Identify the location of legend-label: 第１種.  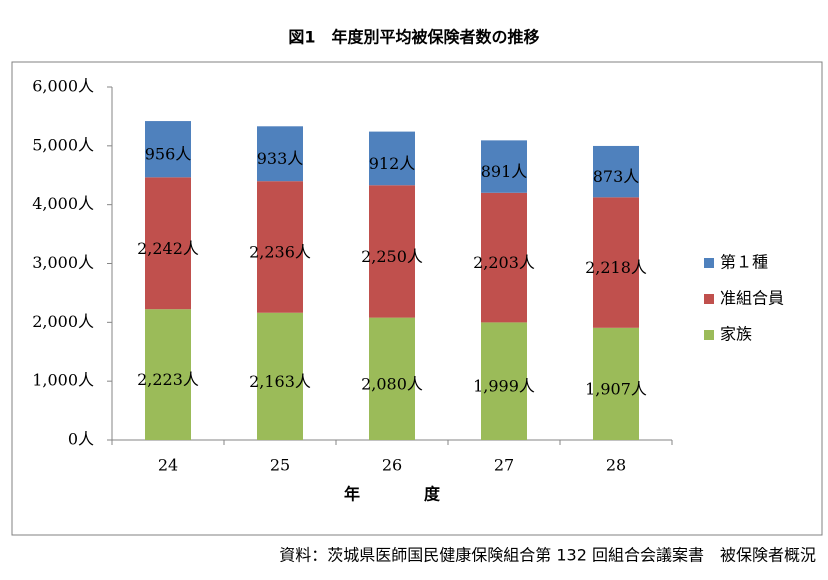
(744, 262).